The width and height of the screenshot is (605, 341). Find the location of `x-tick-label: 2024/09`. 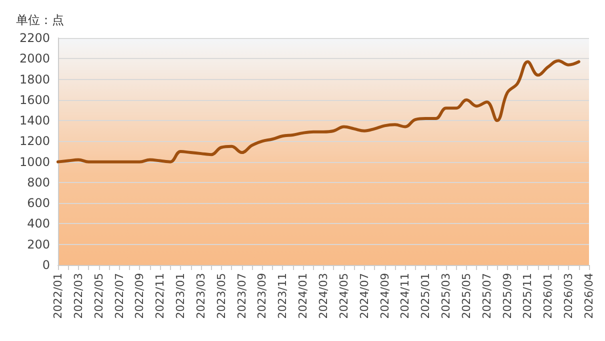

x-tick-label: 2024/09 is located at coordinates (385, 296).